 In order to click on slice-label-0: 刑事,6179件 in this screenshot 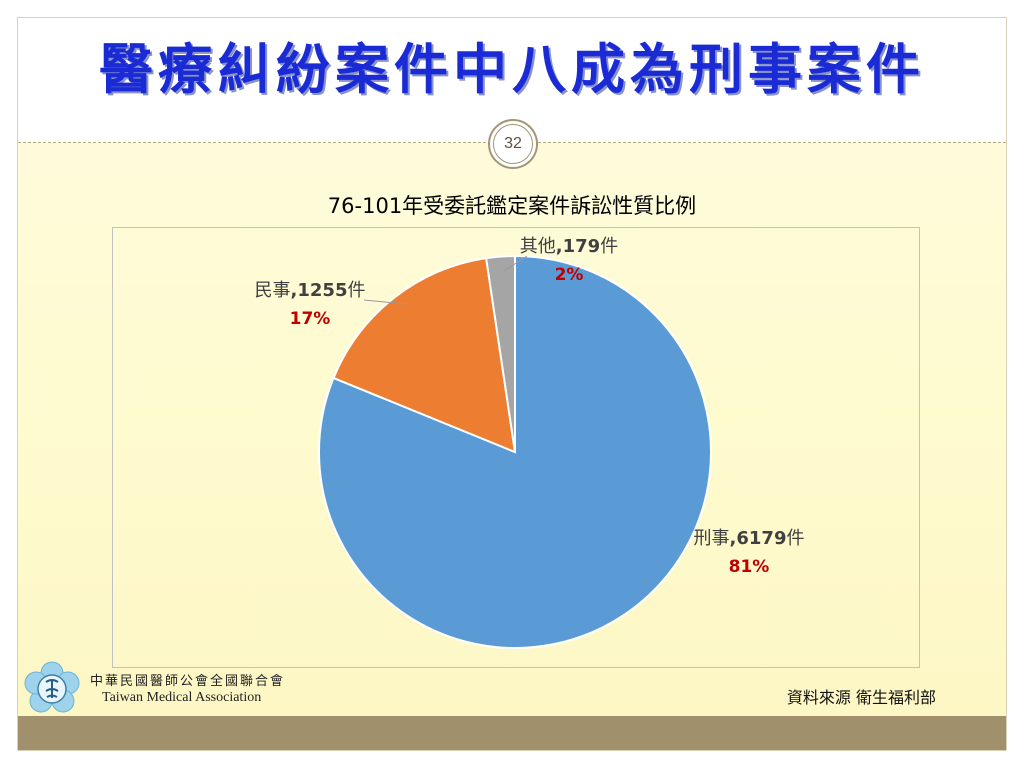, I will do `click(749, 538)`.